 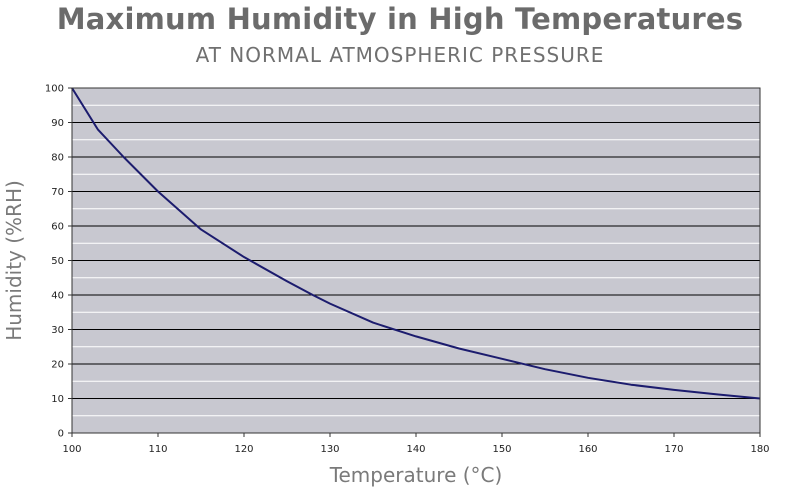 I want to click on y-tick-label: 20, so click(x=57, y=365).